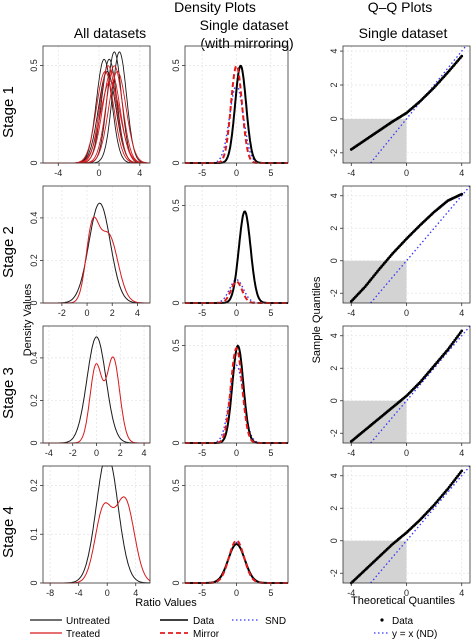 The image size is (474, 641). I want to click on ratio-values-label: Ratio Values, so click(166, 603).